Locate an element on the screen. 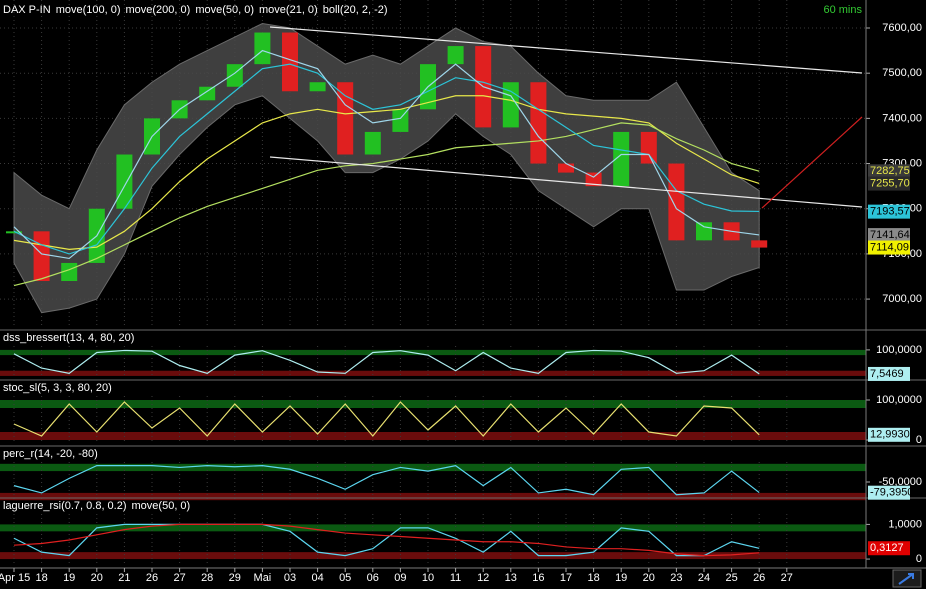 This screenshot has width=926, height=589. value-badge-label: 7255,70 is located at coordinates (890, 183).